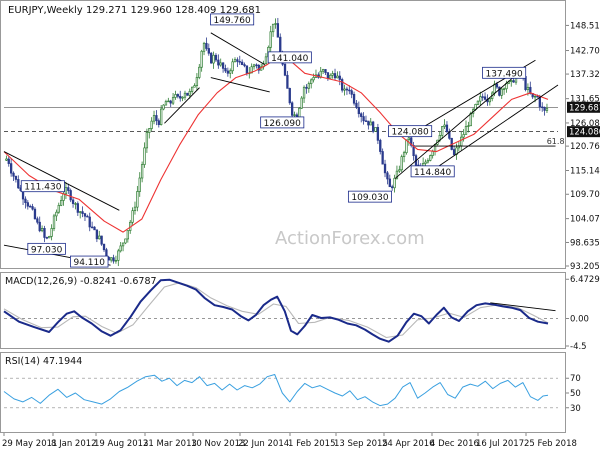 Image resolution: width=600 pixels, height=454 pixels. Describe the element at coordinates (170, 444) in the screenshot. I see `x-tick-label: 31 Mar 2013` at that location.